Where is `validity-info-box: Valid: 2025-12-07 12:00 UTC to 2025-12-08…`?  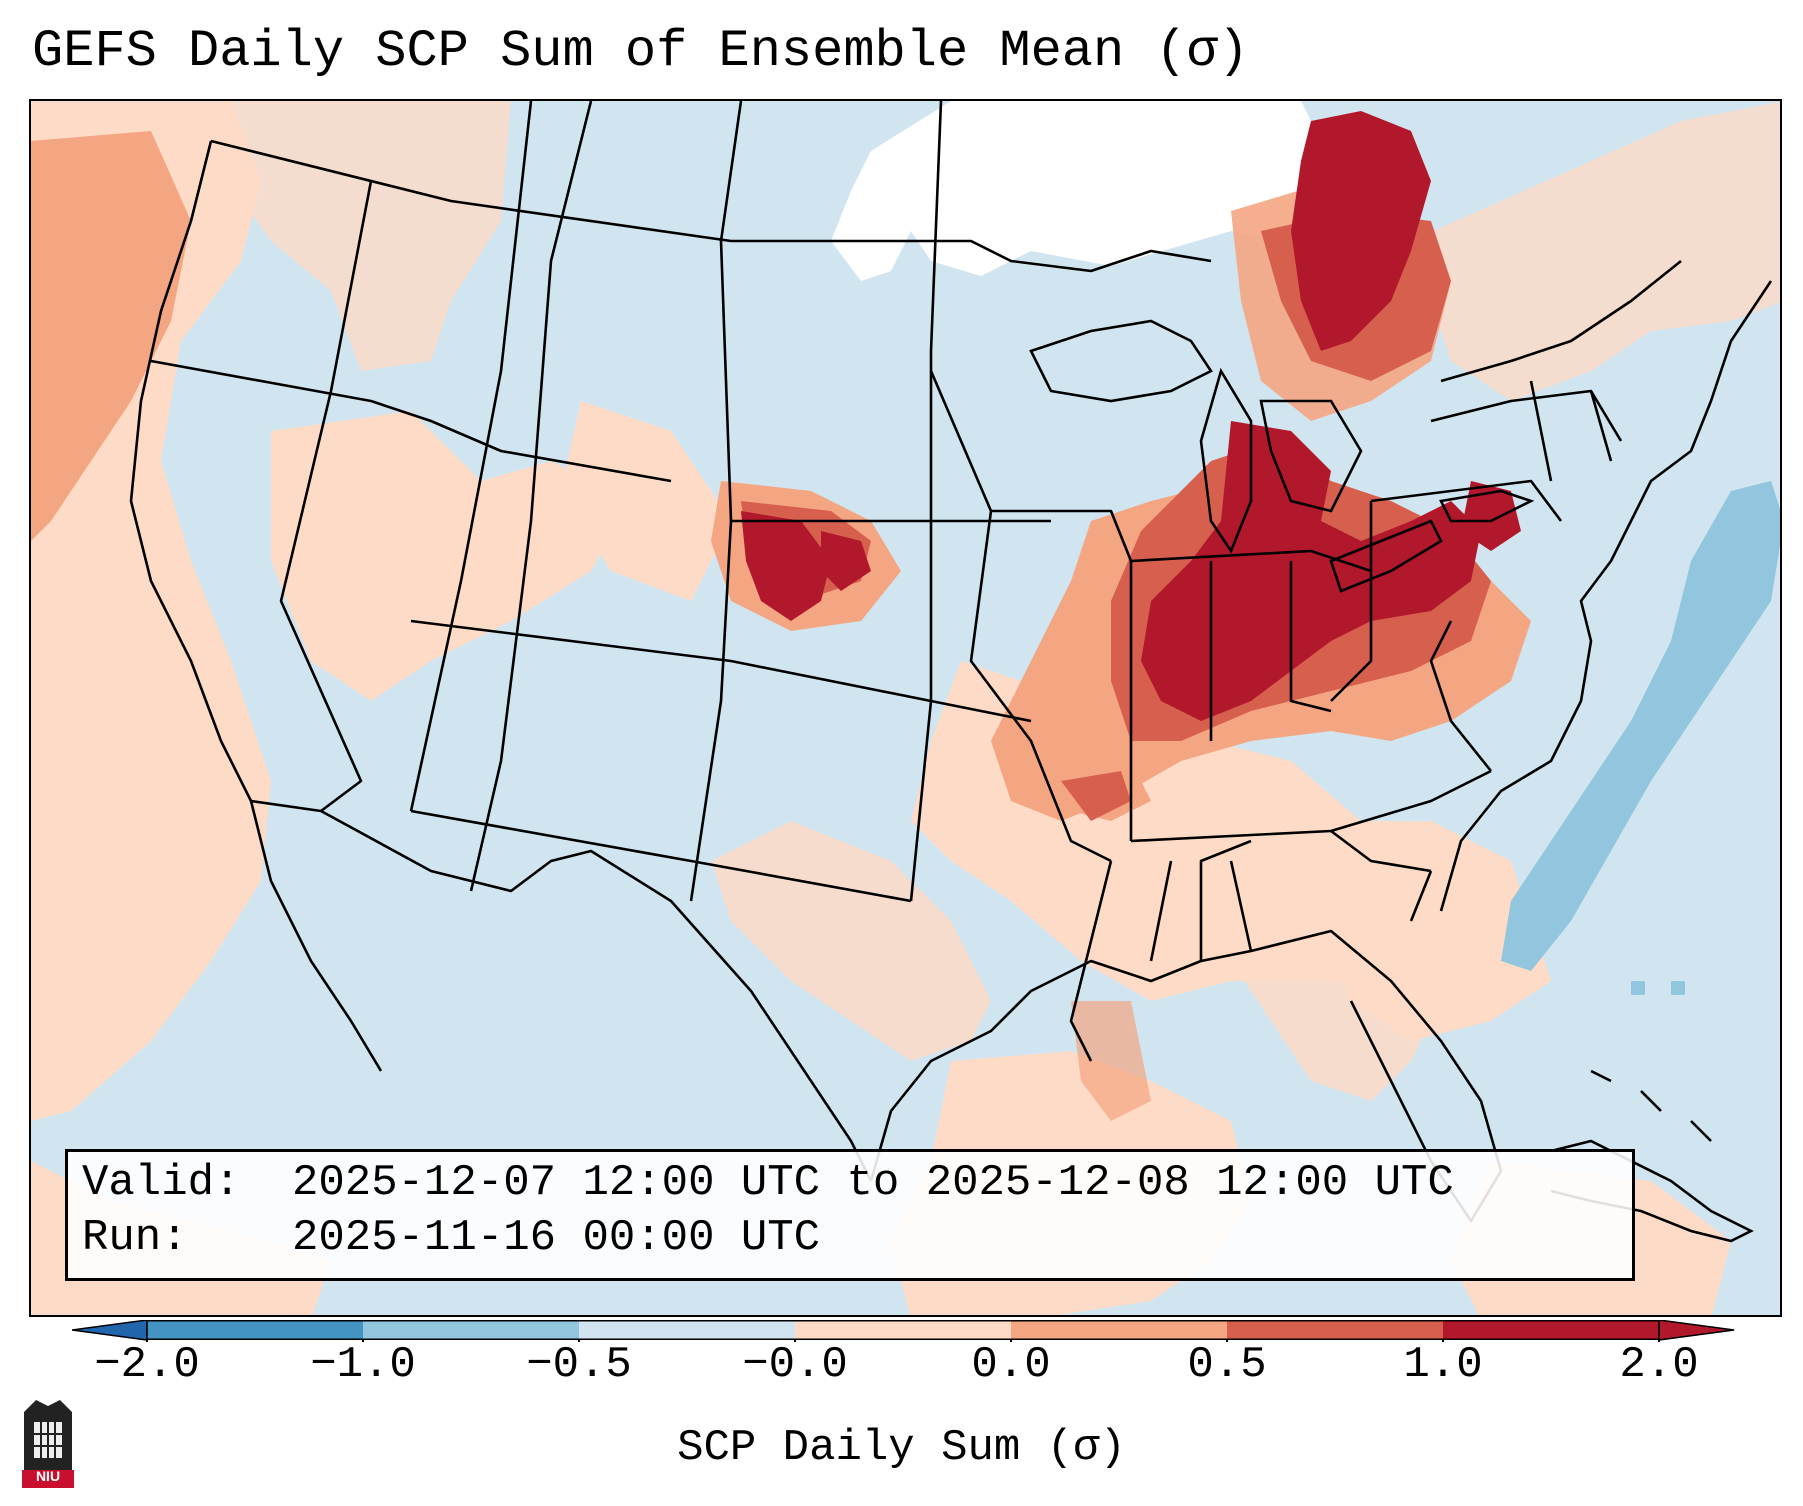
validity-info-box: Valid: 2025-12-07 12:00 UTC to 2025-12-08… is located at coordinates (850, 1215).